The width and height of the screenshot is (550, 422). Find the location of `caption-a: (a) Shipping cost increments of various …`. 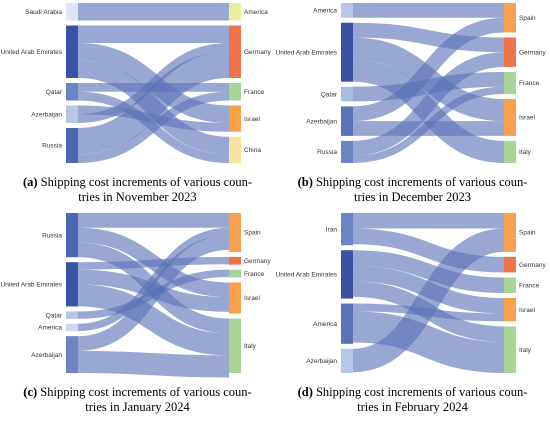

caption-a: (a) Shipping cost increments of various … is located at coordinates (137, 190).